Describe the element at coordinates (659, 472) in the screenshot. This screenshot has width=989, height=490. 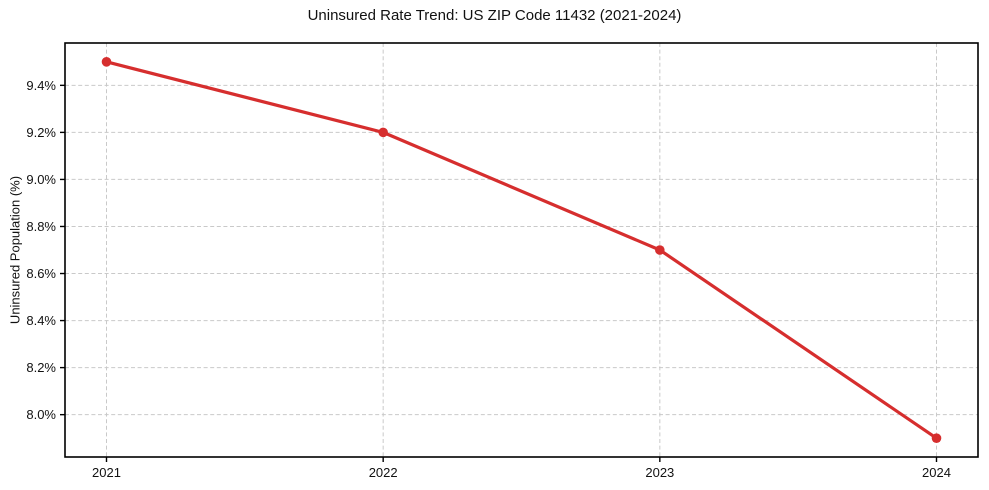
I see `x-tick-label: 2023` at that location.